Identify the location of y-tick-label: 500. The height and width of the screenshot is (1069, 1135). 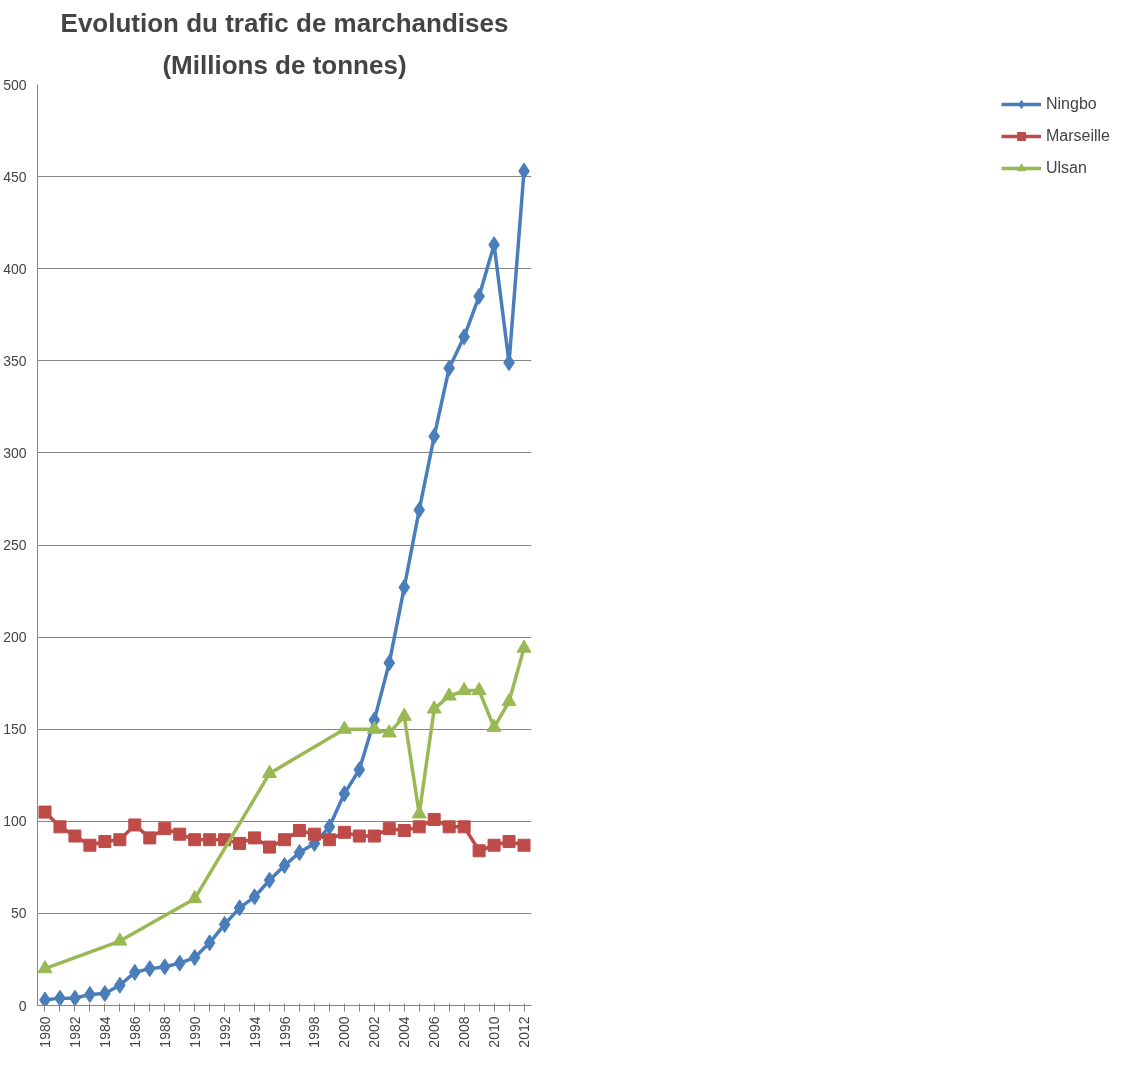
(15, 84).